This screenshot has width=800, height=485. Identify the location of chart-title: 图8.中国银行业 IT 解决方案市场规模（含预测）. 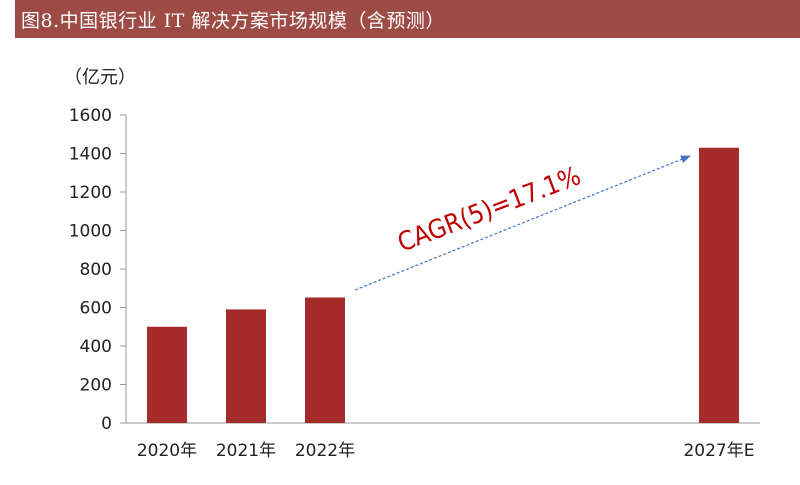
(233, 20).